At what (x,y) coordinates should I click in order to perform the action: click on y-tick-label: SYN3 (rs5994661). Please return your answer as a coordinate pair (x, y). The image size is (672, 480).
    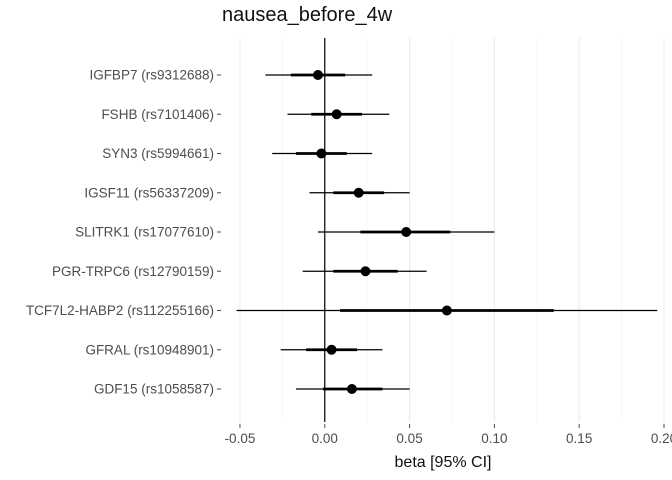
    Looking at the image, I should click on (158, 153).